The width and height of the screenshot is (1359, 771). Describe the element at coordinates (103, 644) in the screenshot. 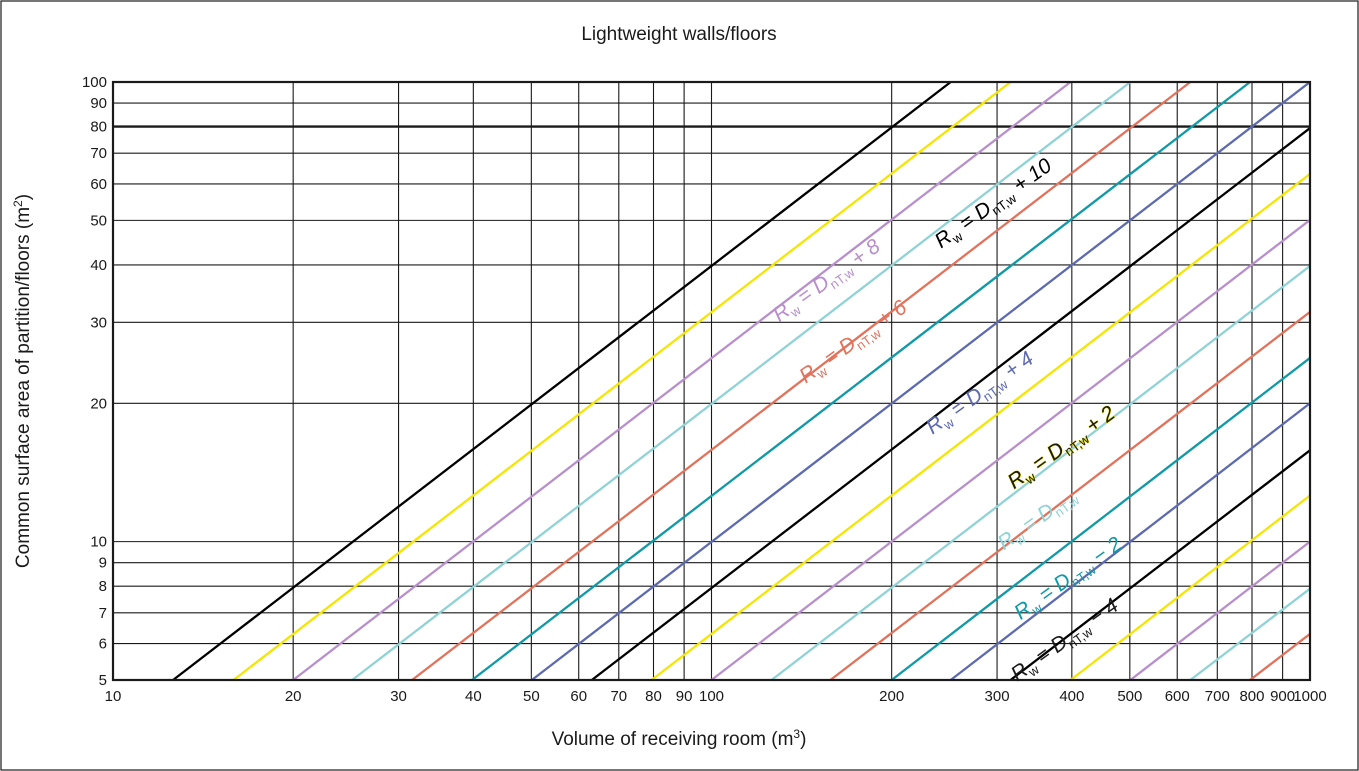

I see `y-tick-label: 6` at that location.